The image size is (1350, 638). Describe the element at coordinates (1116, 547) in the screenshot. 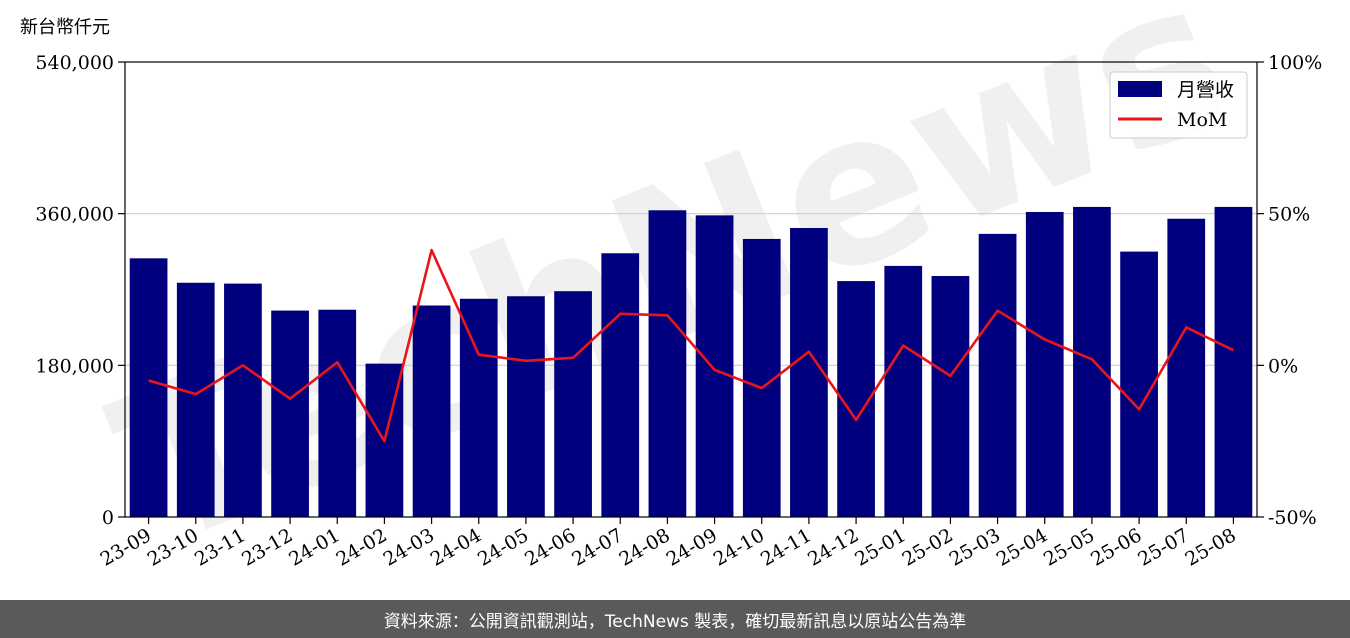

I see `x-axis-tick-label: 25-06` at that location.